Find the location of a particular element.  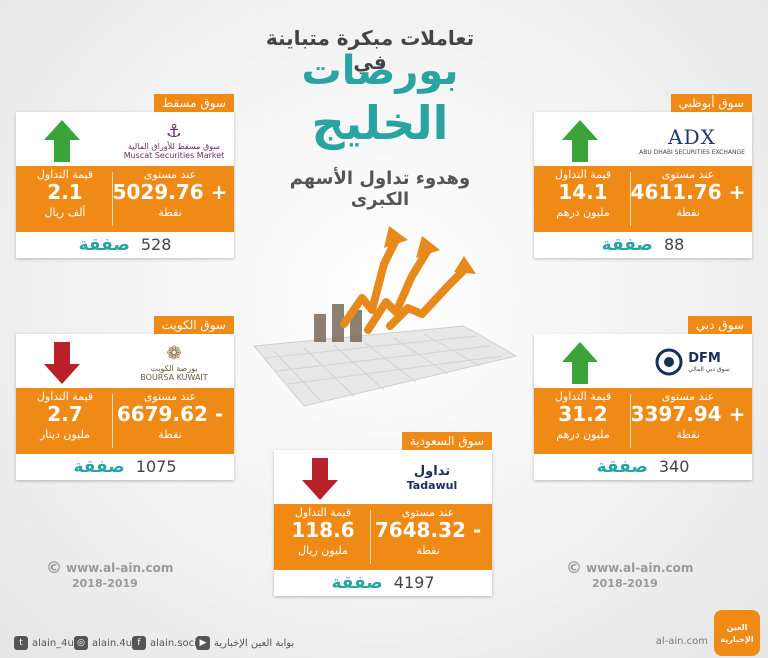

market-name-tag: سوق دبي is located at coordinates (719, 325).